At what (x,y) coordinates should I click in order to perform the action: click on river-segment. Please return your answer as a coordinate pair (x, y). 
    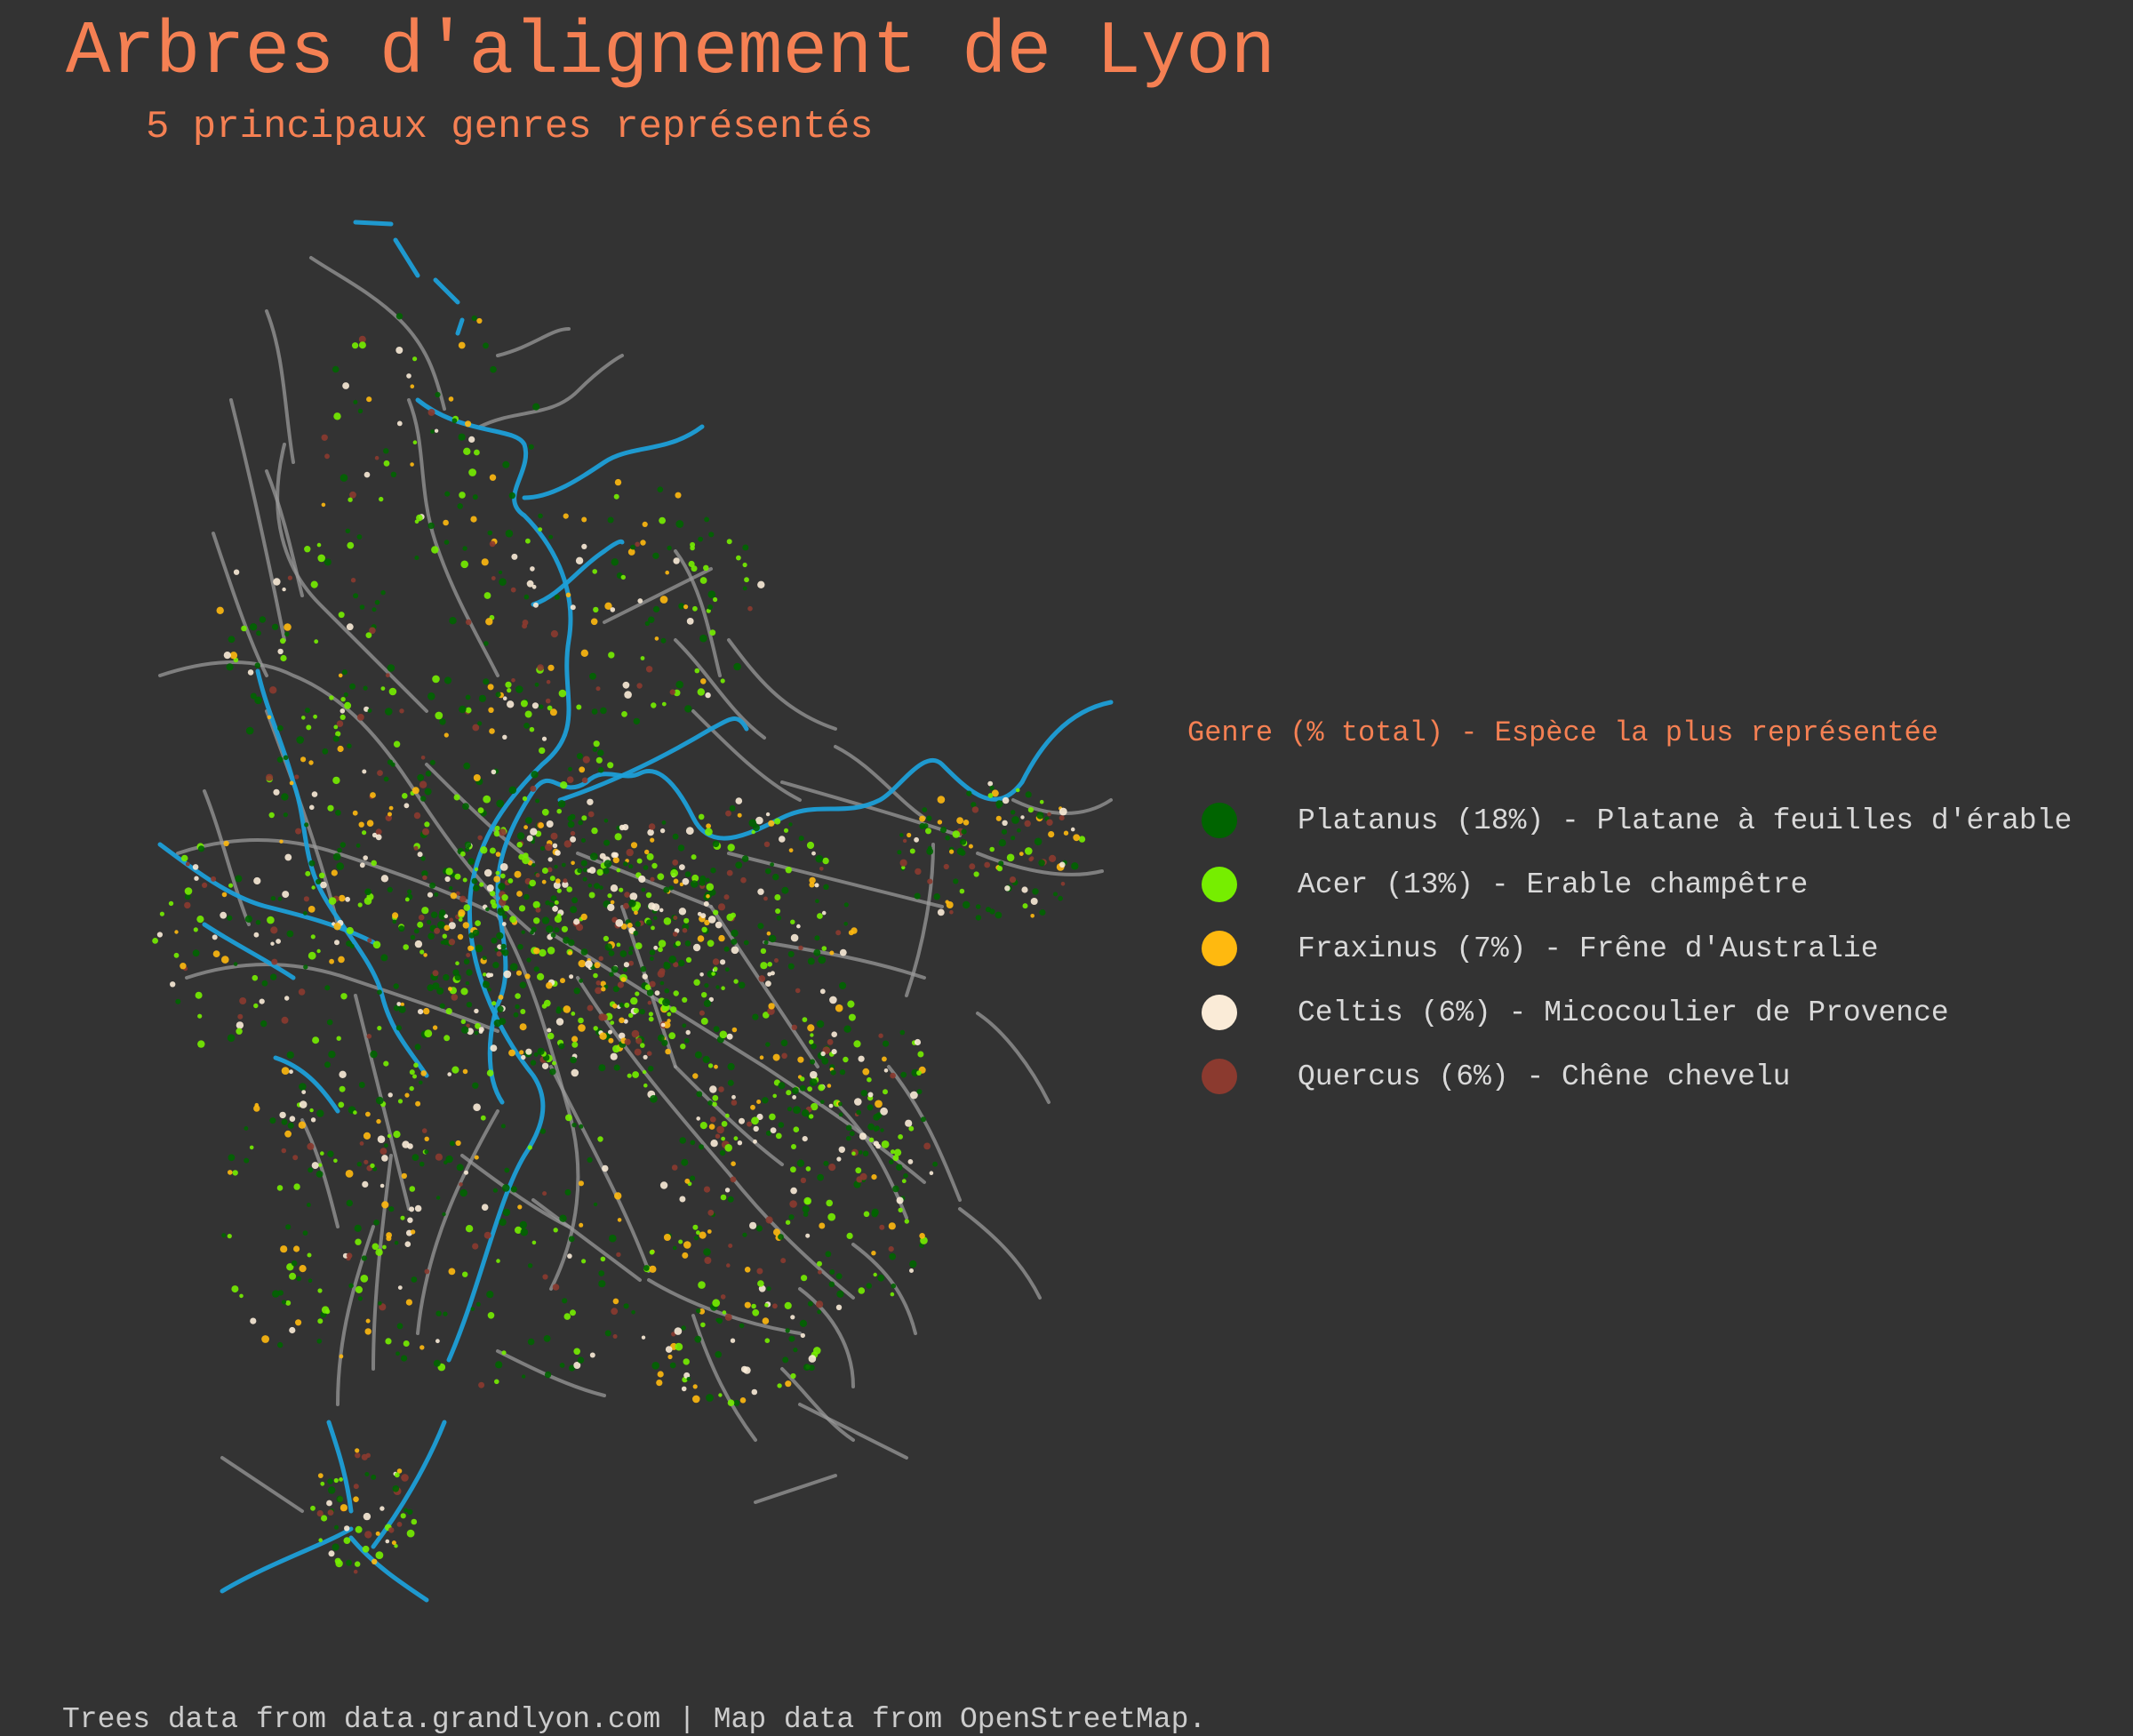
    Looking at the image, I should click on (388, 1569).